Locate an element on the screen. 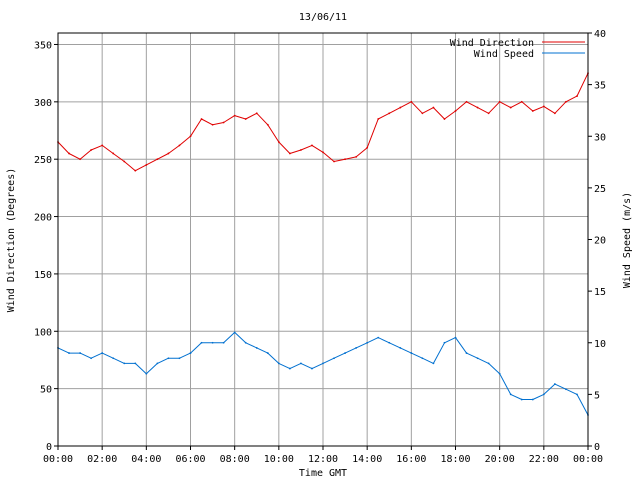  y-right-tick-label: 0 is located at coordinates (597, 447).